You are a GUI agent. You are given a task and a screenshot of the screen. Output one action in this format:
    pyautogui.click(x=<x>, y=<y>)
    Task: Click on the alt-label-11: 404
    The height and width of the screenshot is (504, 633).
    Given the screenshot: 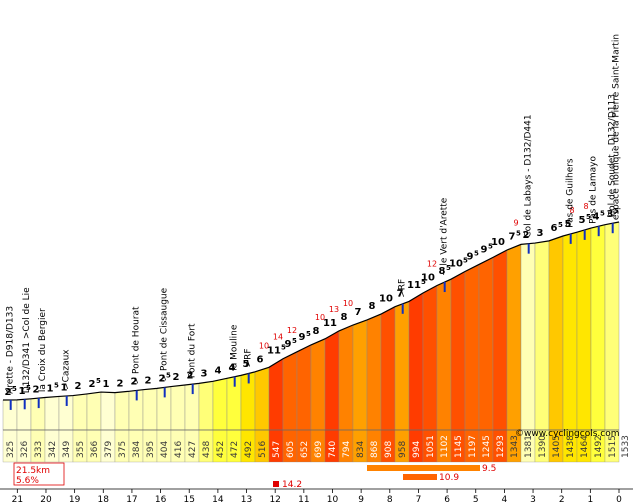 What is the action you would take?
    pyautogui.click(x=165, y=449)
    